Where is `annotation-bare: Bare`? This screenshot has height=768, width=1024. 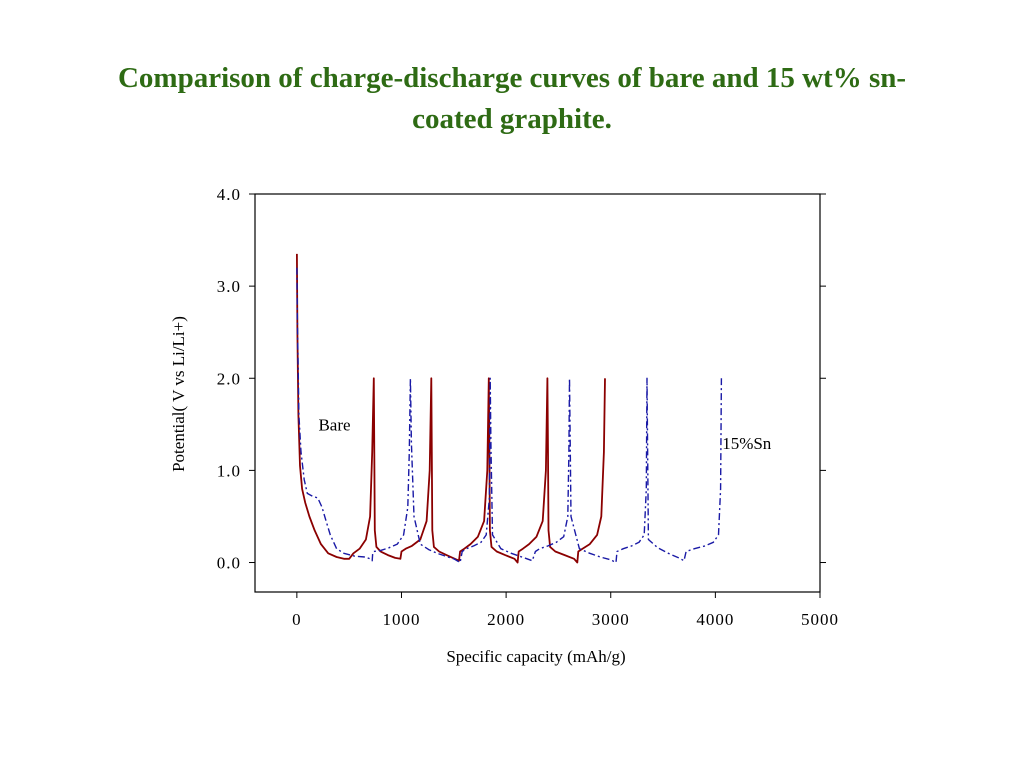 annotation-bare: Bare is located at coordinates (334, 424).